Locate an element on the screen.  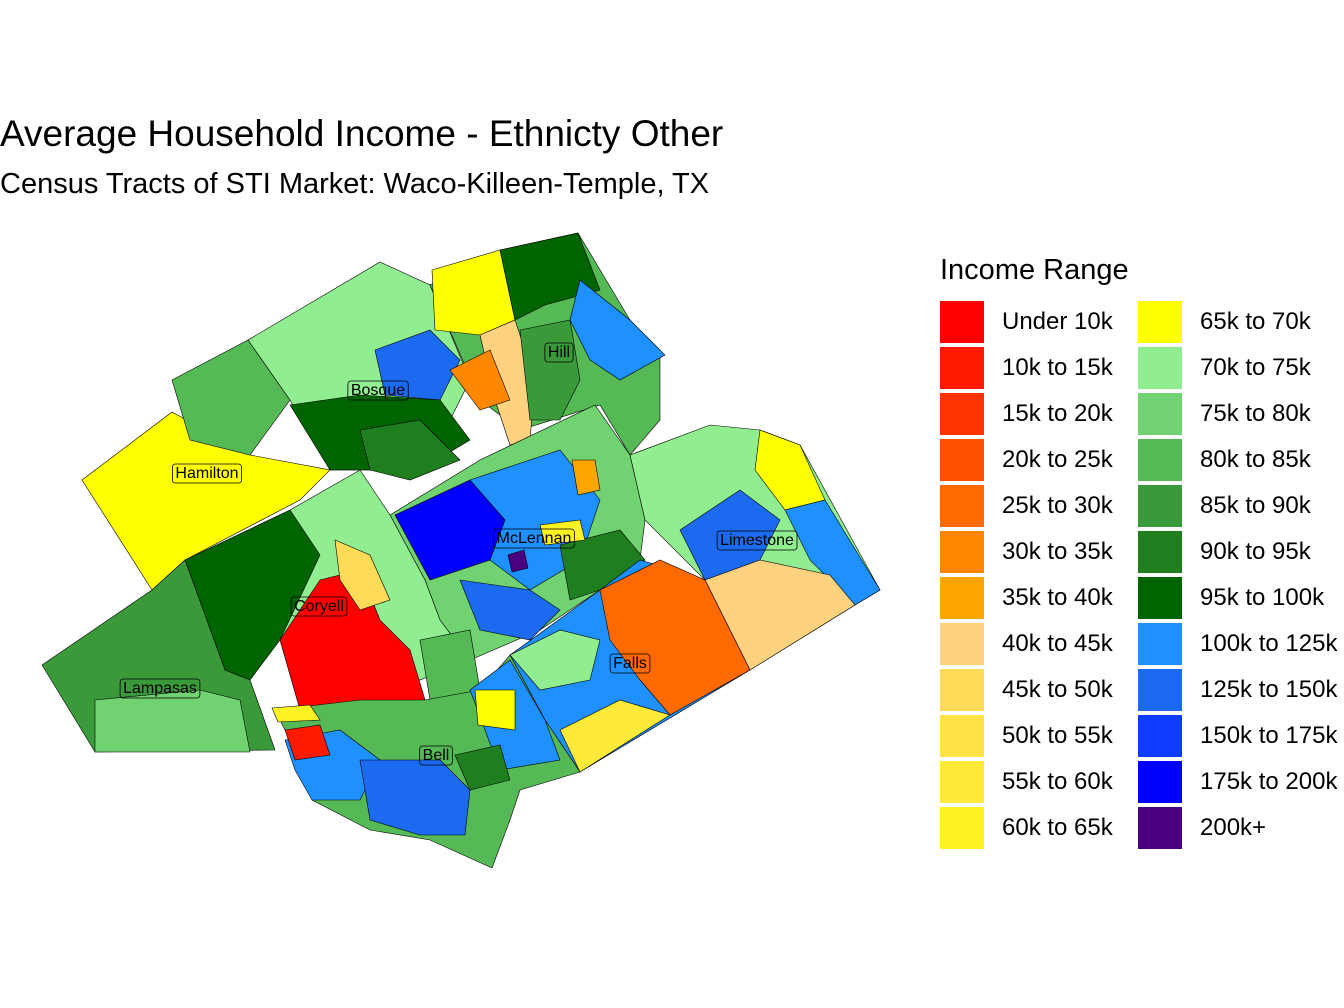
tract-bell-red is located at coordinates (307, 742).